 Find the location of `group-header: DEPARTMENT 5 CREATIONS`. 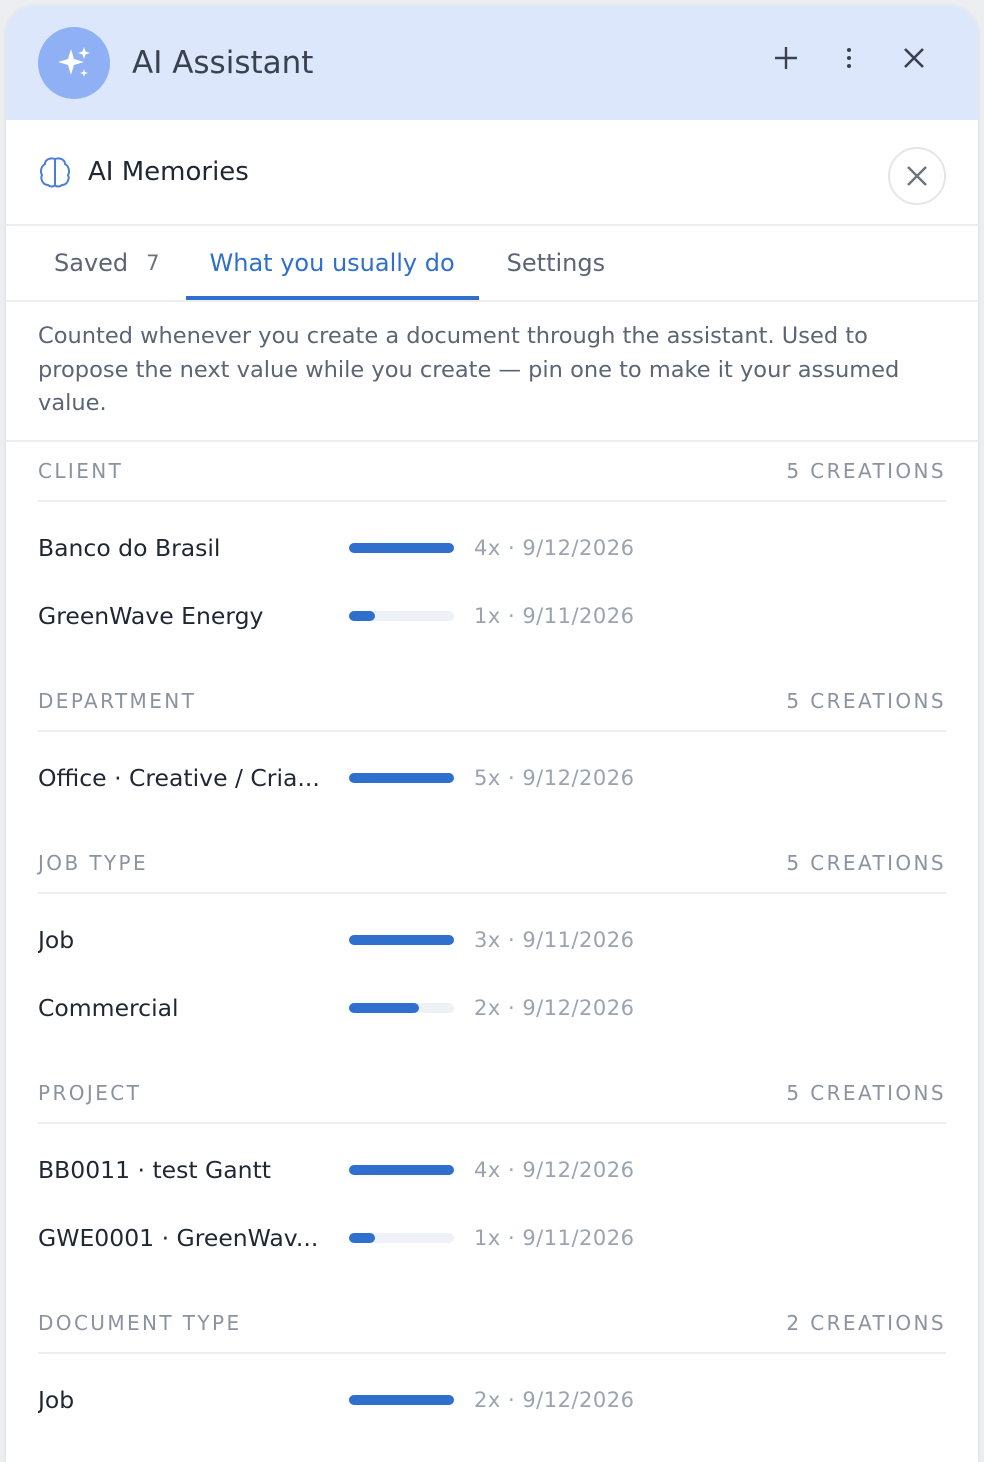

group-header: DEPARTMENT 5 CREATIONS is located at coordinates (492, 702).